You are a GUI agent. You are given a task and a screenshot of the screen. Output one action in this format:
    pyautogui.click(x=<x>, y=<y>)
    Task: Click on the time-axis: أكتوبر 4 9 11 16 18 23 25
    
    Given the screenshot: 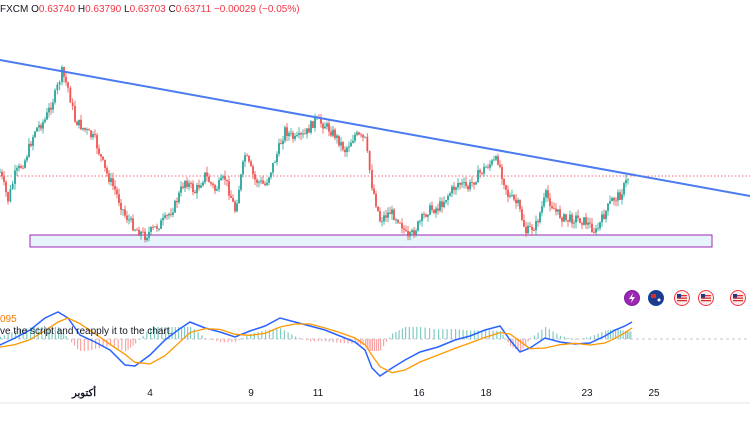 What is the action you would take?
    pyautogui.click(x=375, y=396)
    